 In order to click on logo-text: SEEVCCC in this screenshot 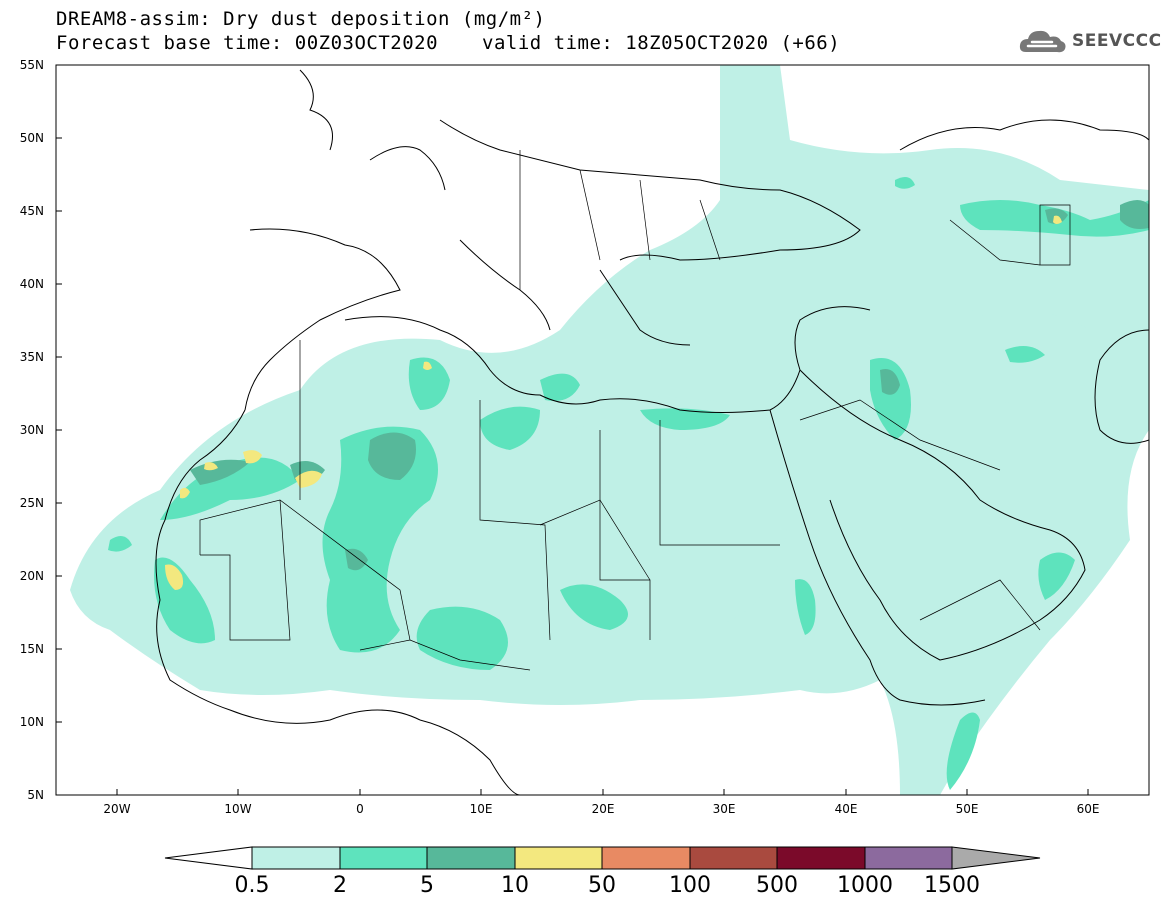, I will do `click(1117, 41)`.